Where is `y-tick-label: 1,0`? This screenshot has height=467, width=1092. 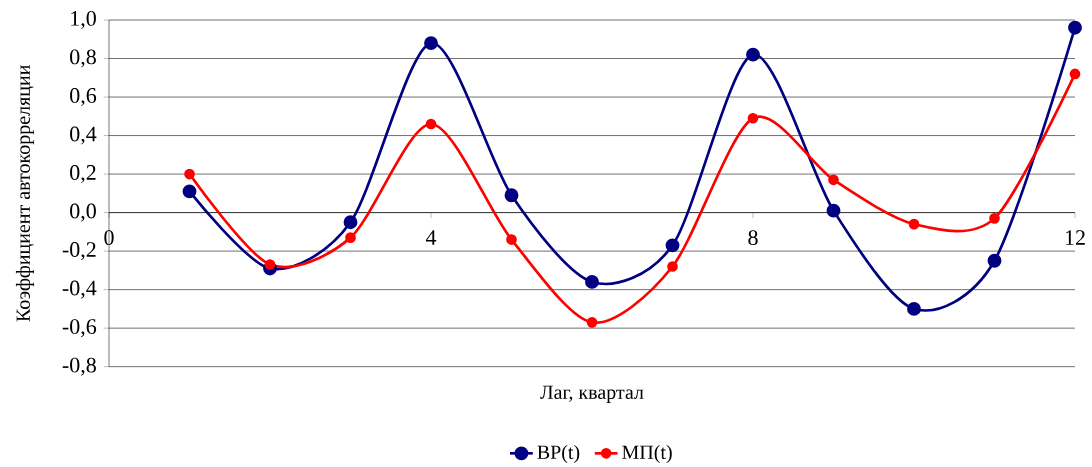 y-tick-label: 1,0 is located at coordinates (83, 20).